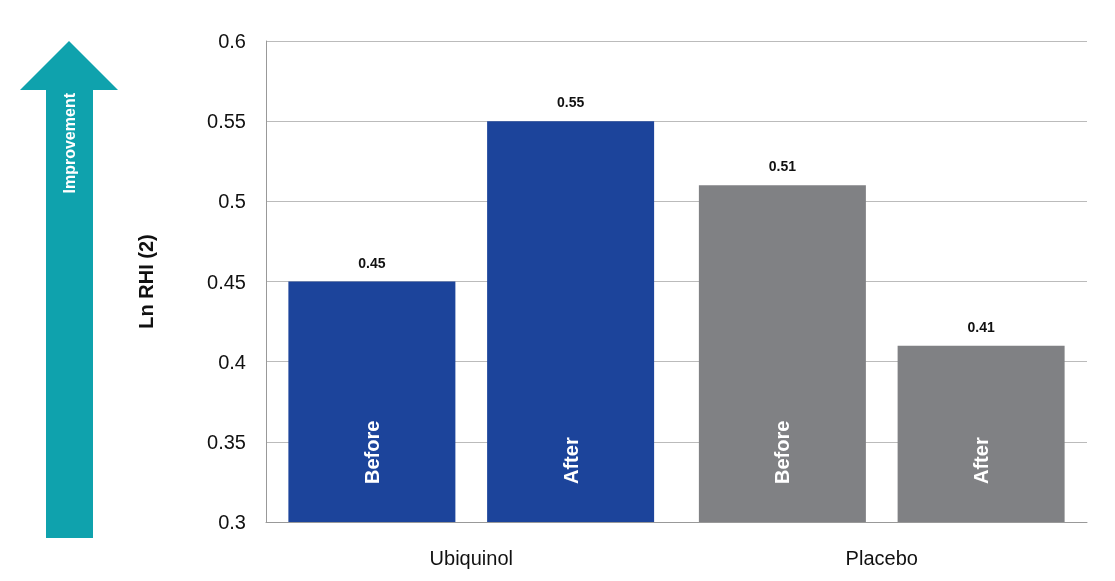 The height and width of the screenshot is (581, 1115). What do you see at coordinates (69, 143) in the screenshot?
I see `text: Improvement` at bounding box center [69, 143].